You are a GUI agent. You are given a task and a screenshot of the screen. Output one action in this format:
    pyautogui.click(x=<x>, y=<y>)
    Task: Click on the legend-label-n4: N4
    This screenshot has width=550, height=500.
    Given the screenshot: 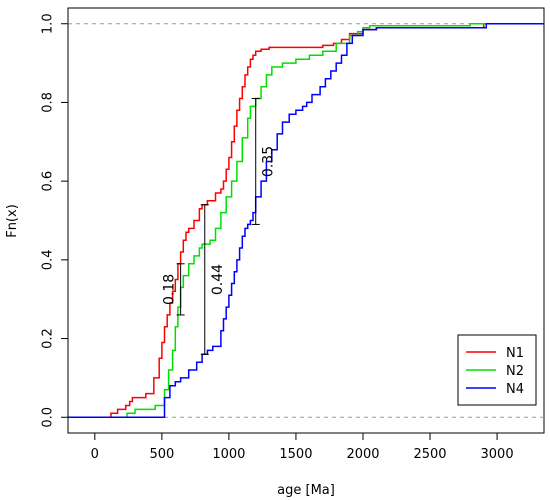 What is the action you would take?
    pyautogui.click(x=515, y=389)
    